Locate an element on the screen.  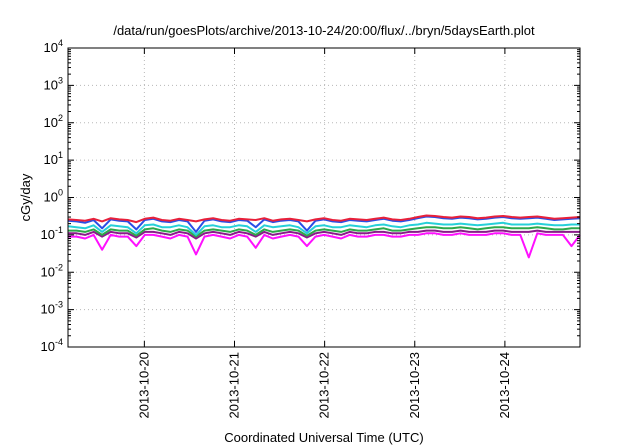
y-tick-label: 10⁻¹ is located at coordinates (52, 233).